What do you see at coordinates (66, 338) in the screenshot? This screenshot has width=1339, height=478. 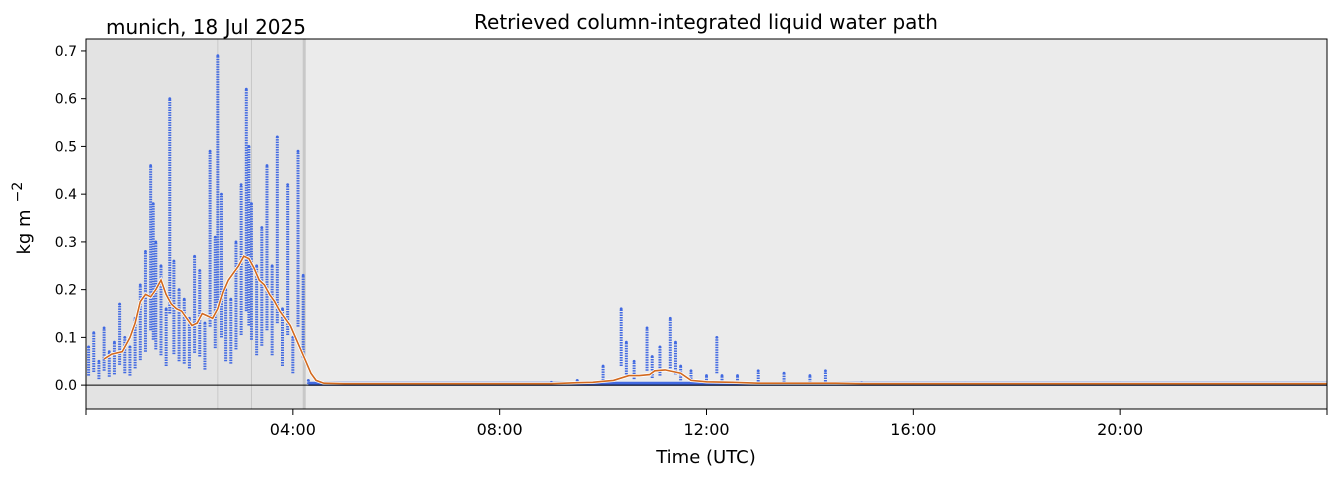 I see `y-tick-label: 0.1` at bounding box center [66, 338].